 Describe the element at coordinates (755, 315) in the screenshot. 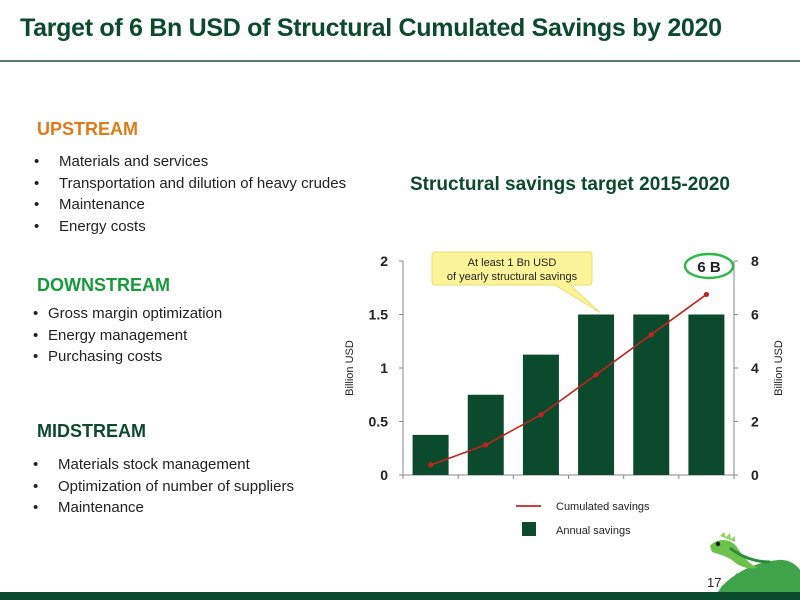

I see `y-tick-label-right: 6` at that location.